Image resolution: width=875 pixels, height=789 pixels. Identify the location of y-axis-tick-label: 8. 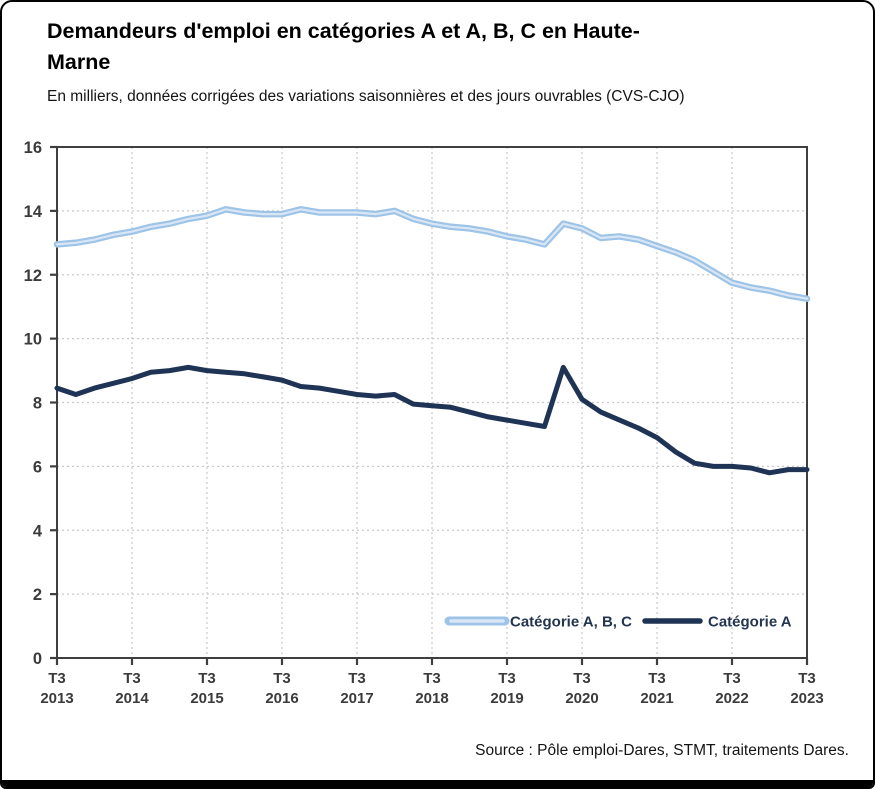
(37, 404).